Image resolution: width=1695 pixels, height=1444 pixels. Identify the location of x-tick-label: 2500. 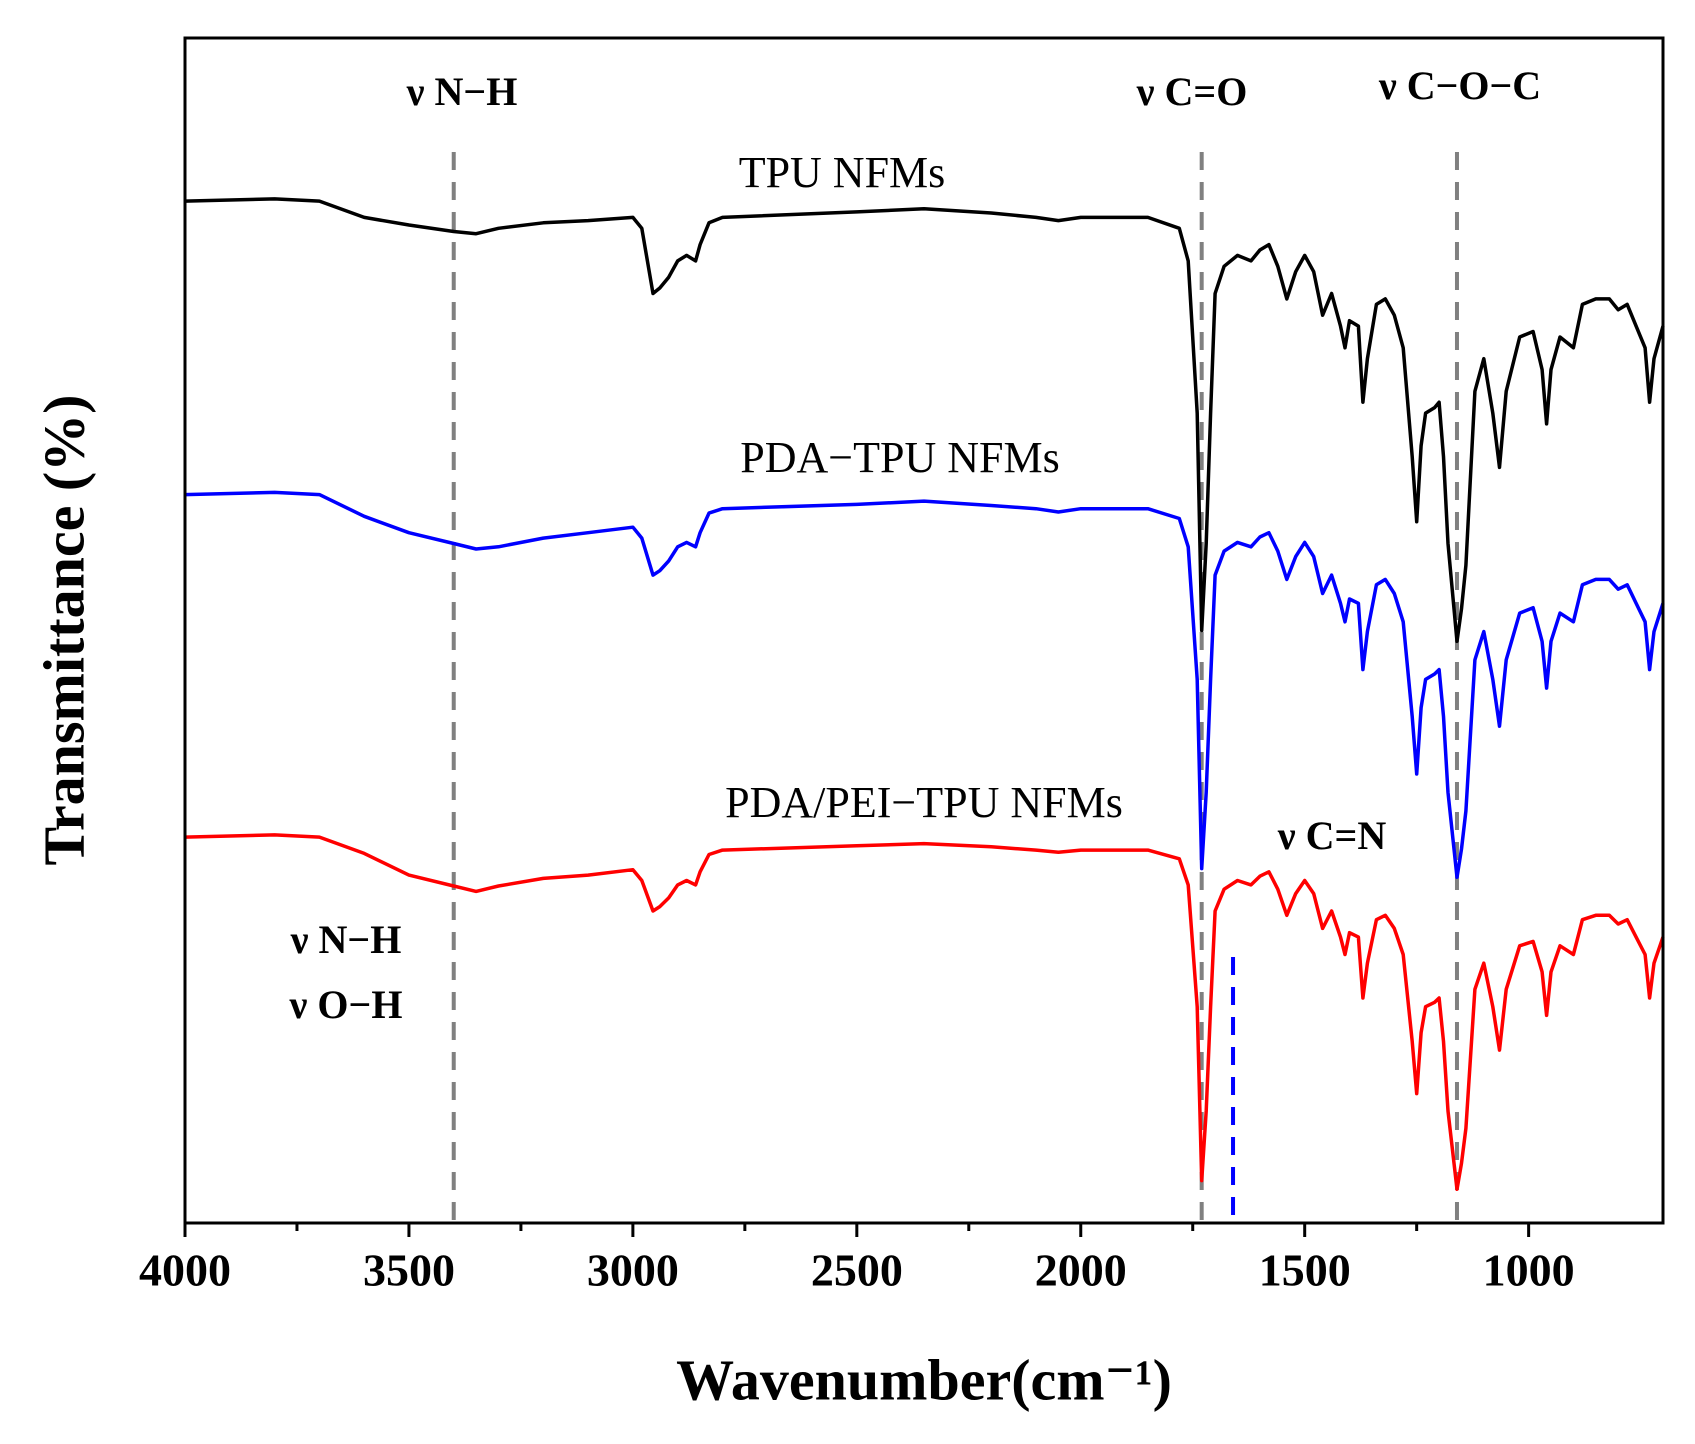
(857, 1270).